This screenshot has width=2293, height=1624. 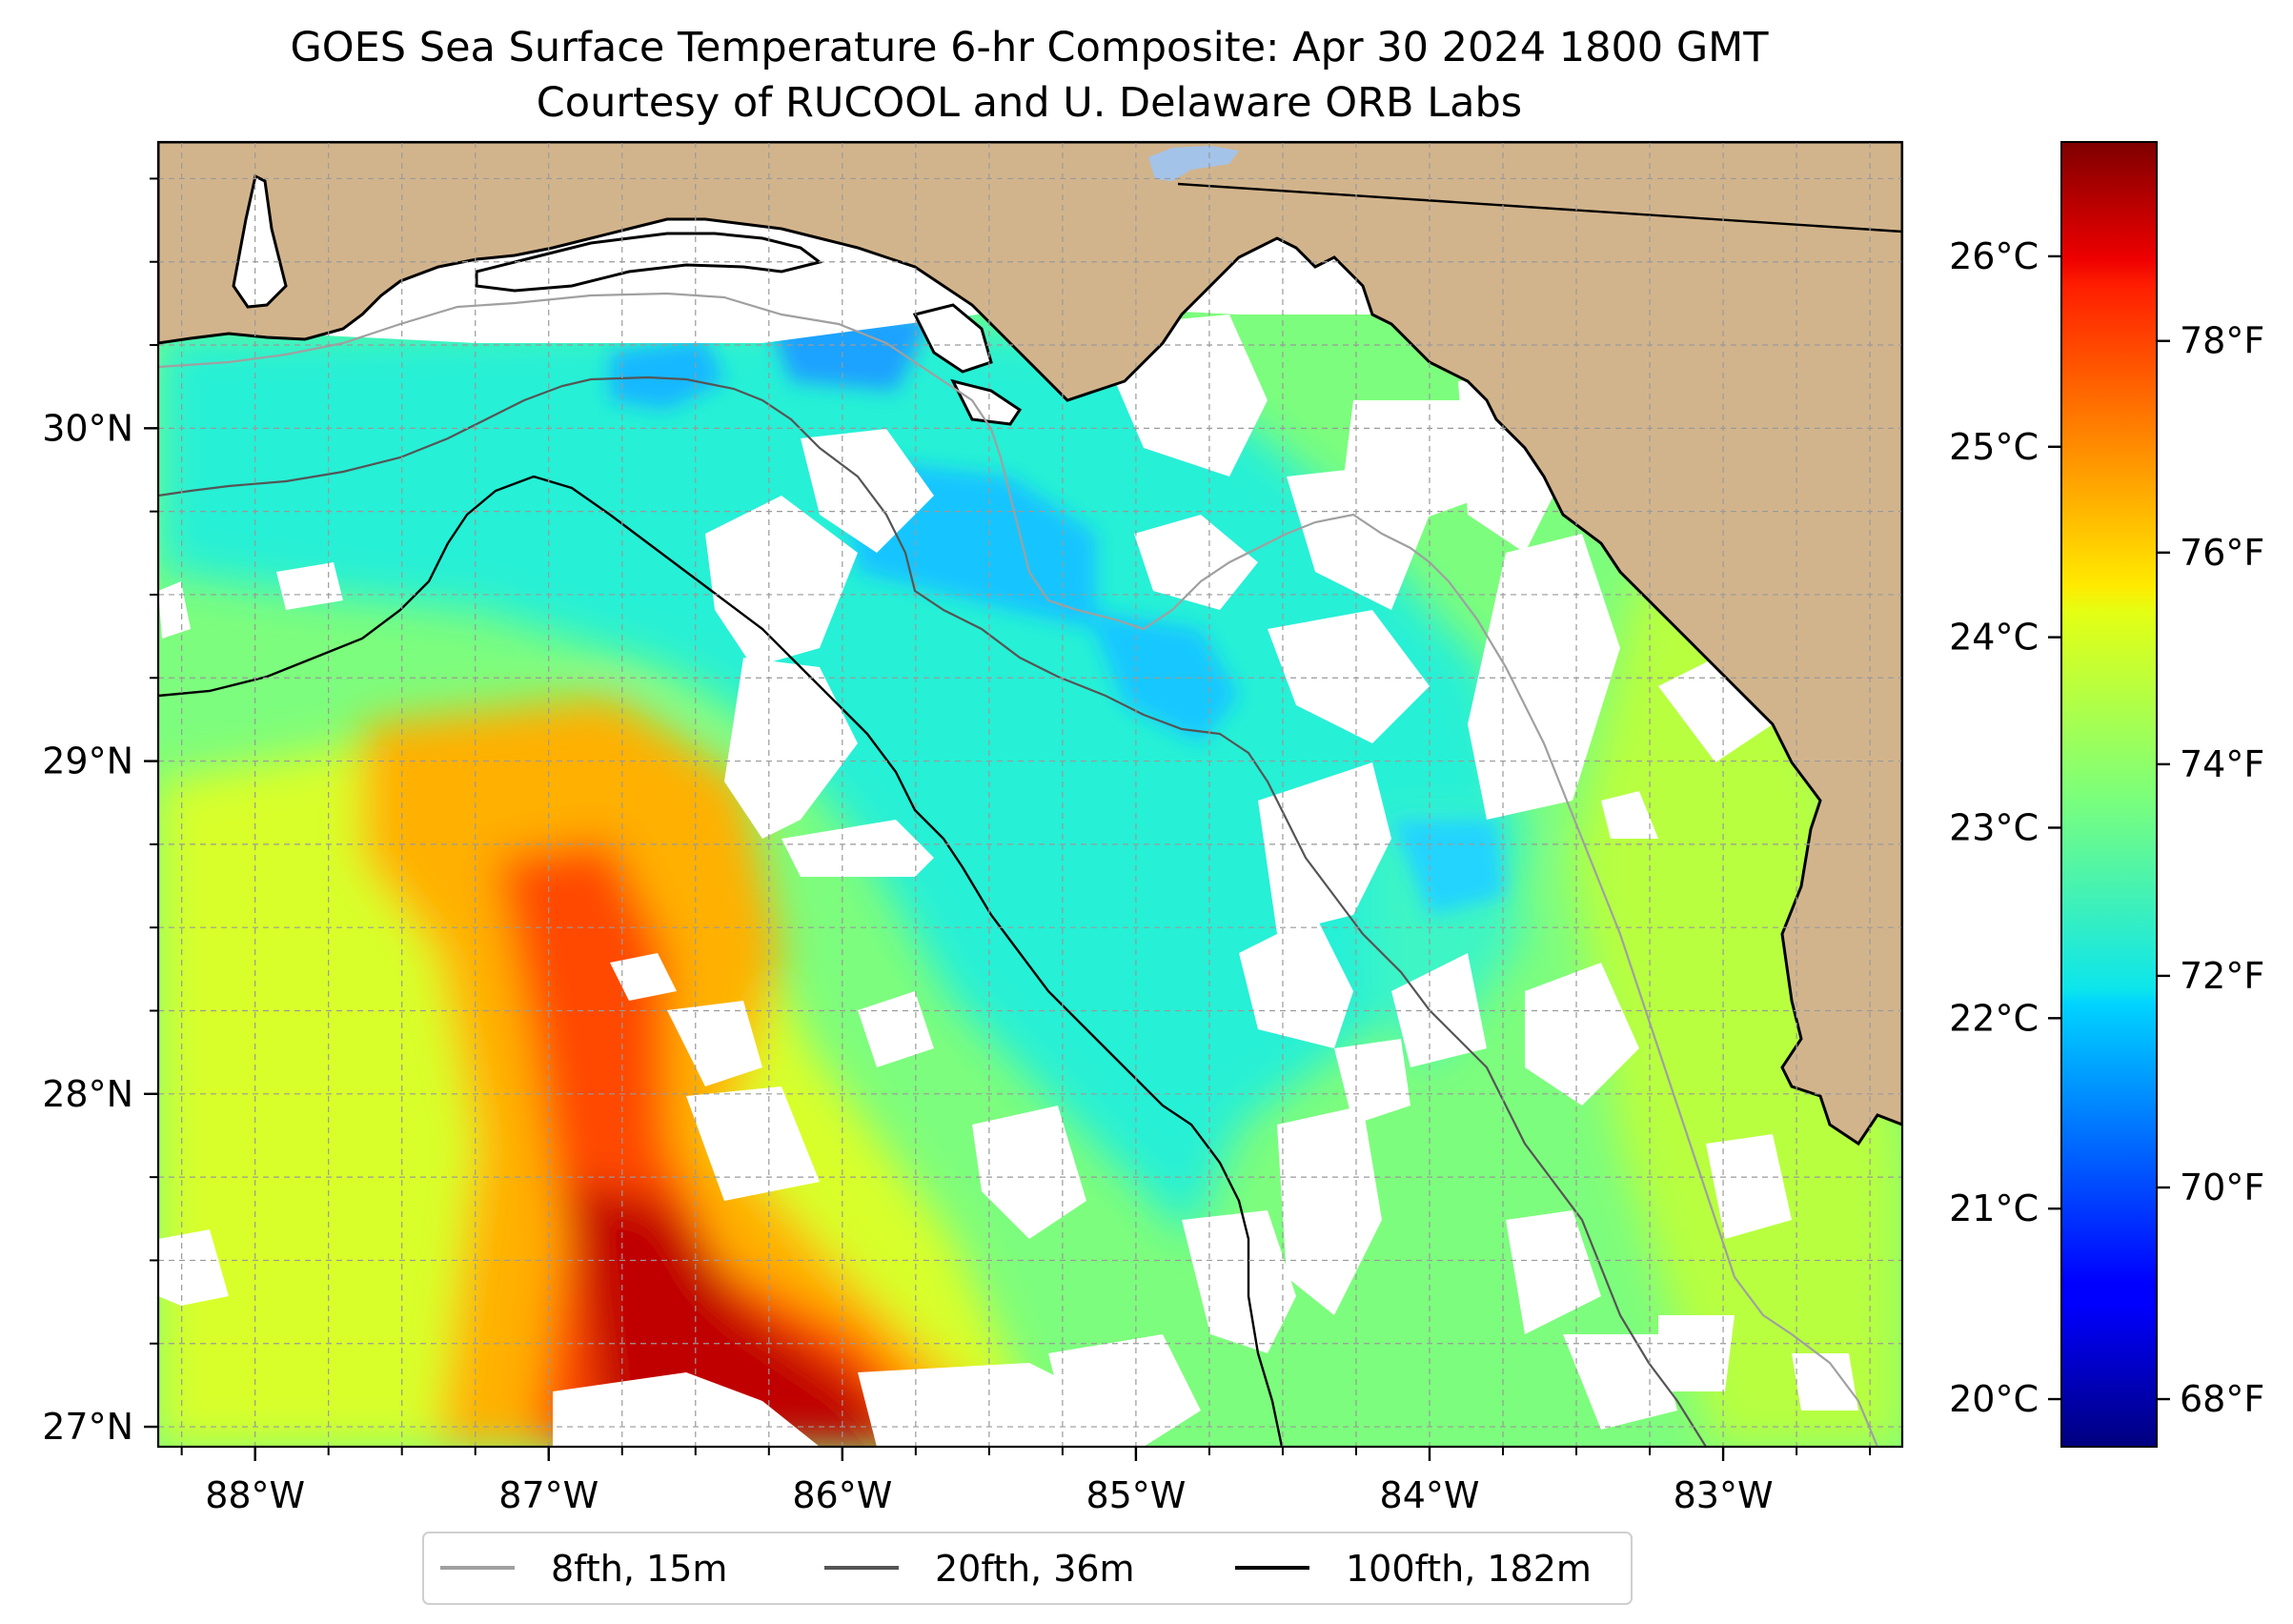 I want to click on isobath-legend: 8fth, 15m 20fth, 36m 100fth, 182m, so click(x=1027, y=1568).